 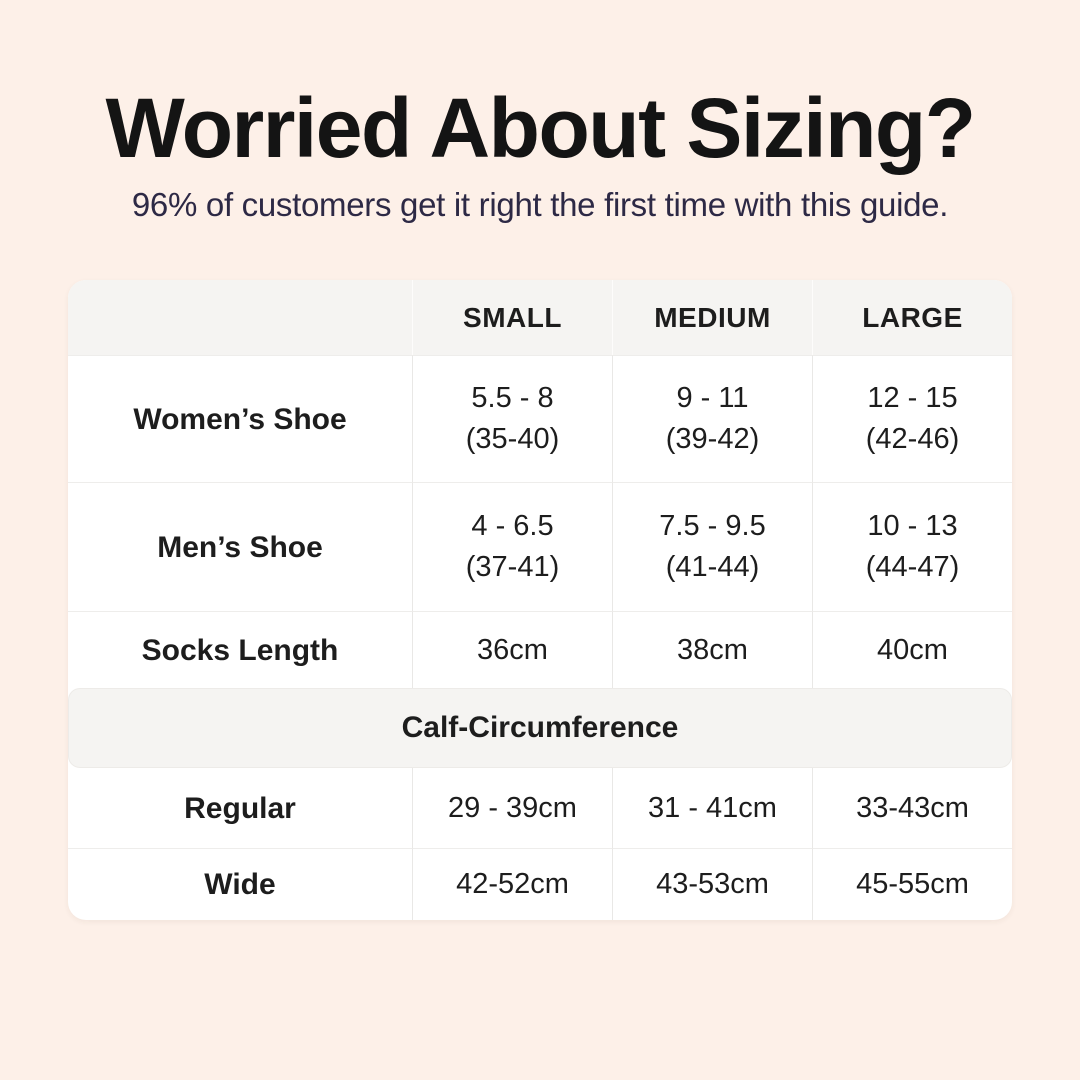 What do you see at coordinates (240, 649) in the screenshot?
I see `row-label-socks-length: Socks Length` at bounding box center [240, 649].